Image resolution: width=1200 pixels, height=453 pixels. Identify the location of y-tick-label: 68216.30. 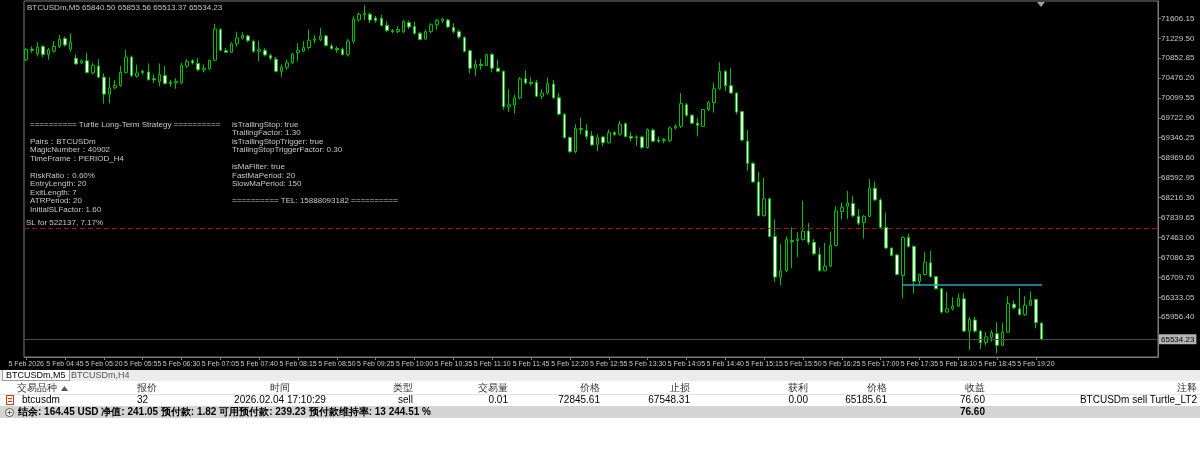
(1178, 197).